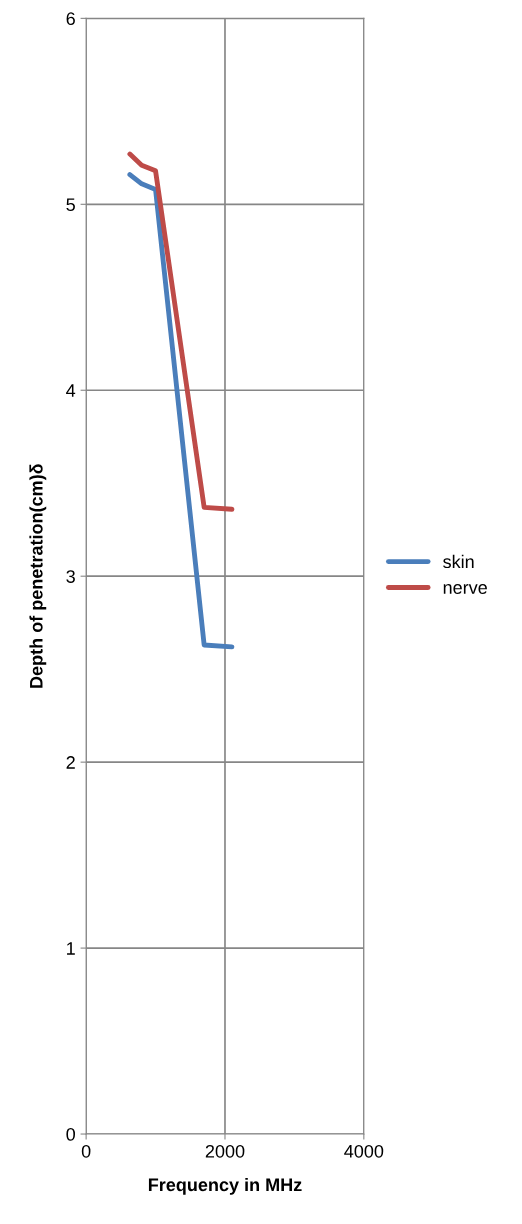  What do you see at coordinates (70, 576) in the screenshot?
I see `y-tick-label: 3` at bounding box center [70, 576].